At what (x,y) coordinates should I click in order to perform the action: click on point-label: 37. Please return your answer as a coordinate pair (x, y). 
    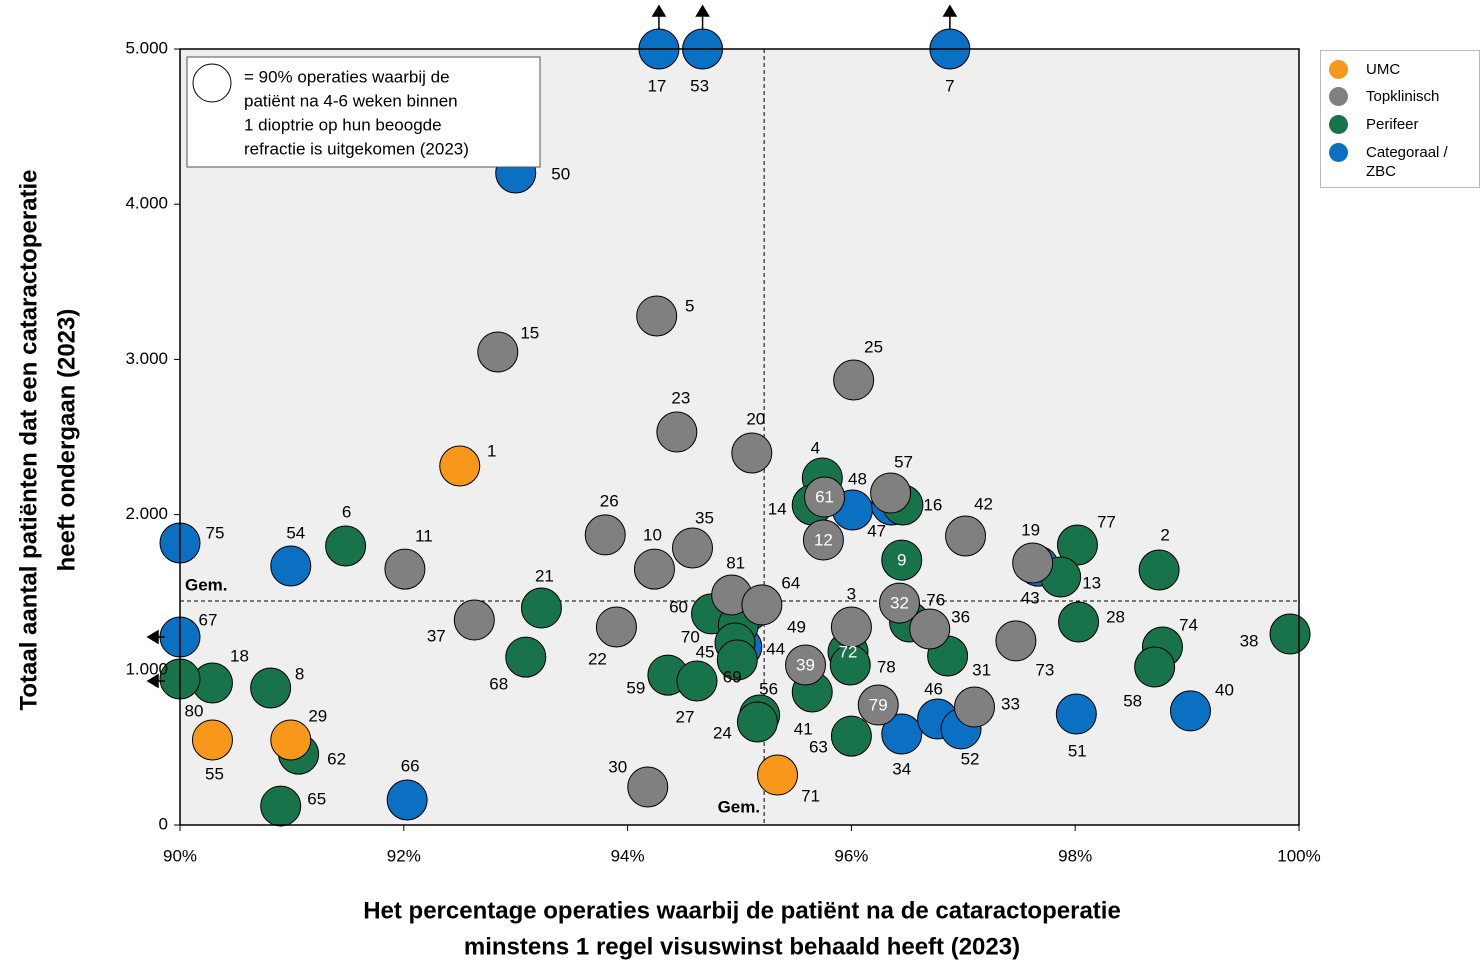
    Looking at the image, I should click on (436, 635).